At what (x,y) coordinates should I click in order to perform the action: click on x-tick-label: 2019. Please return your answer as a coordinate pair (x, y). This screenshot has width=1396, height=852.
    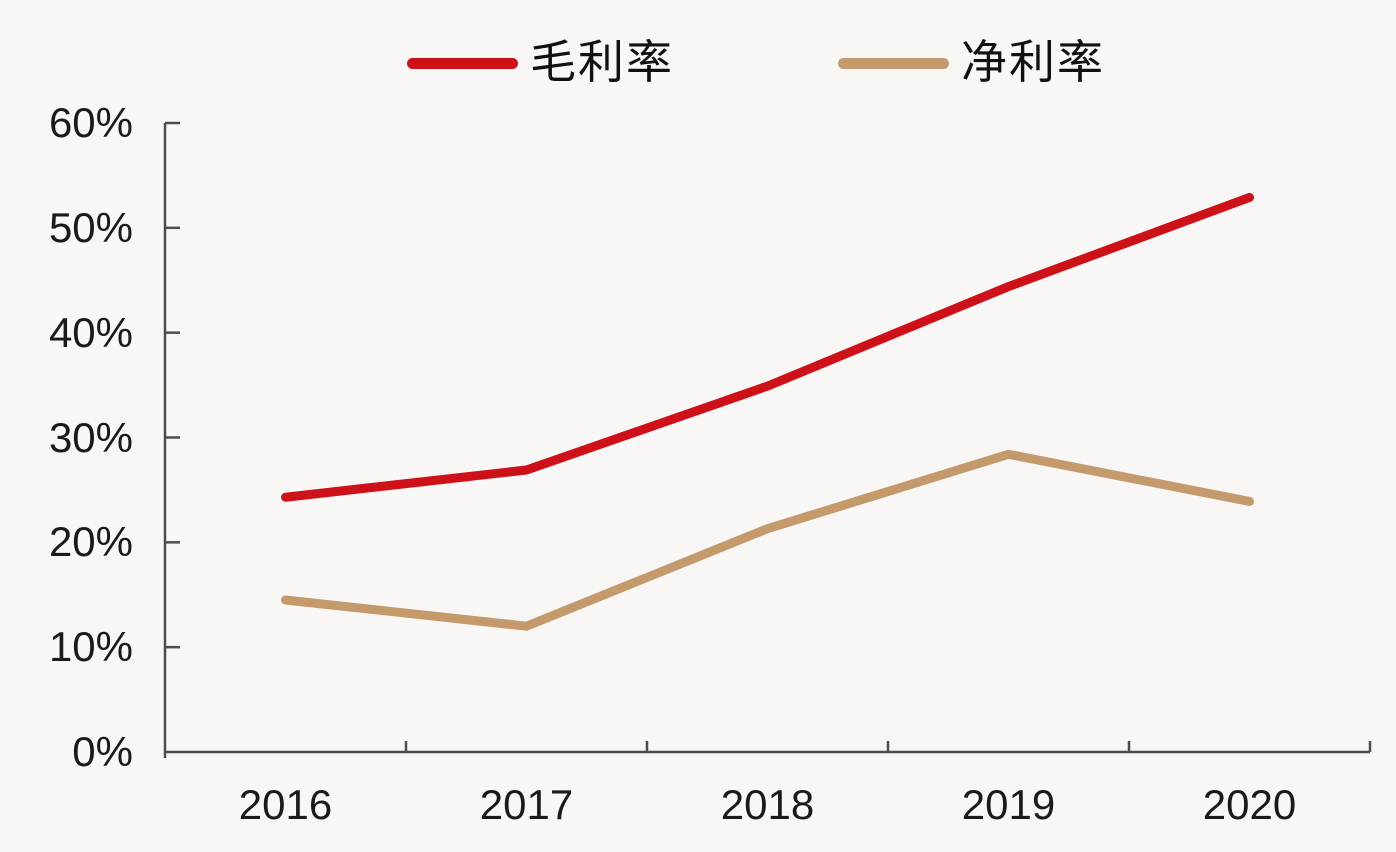
    Looking at the image, I should click on (1008, 804).